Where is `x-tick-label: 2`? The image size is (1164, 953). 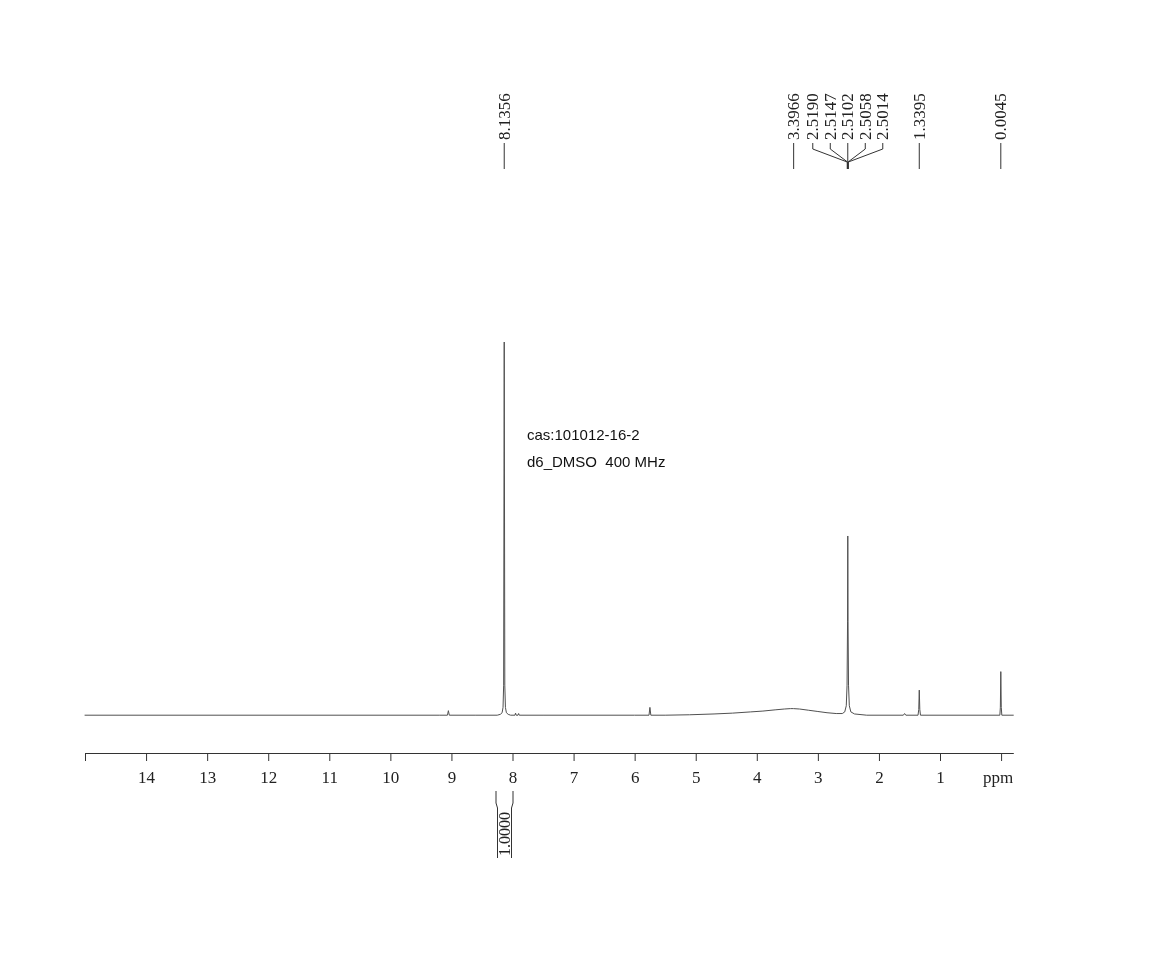 x-tick-label: 2 is located at coordinates (879, 778).